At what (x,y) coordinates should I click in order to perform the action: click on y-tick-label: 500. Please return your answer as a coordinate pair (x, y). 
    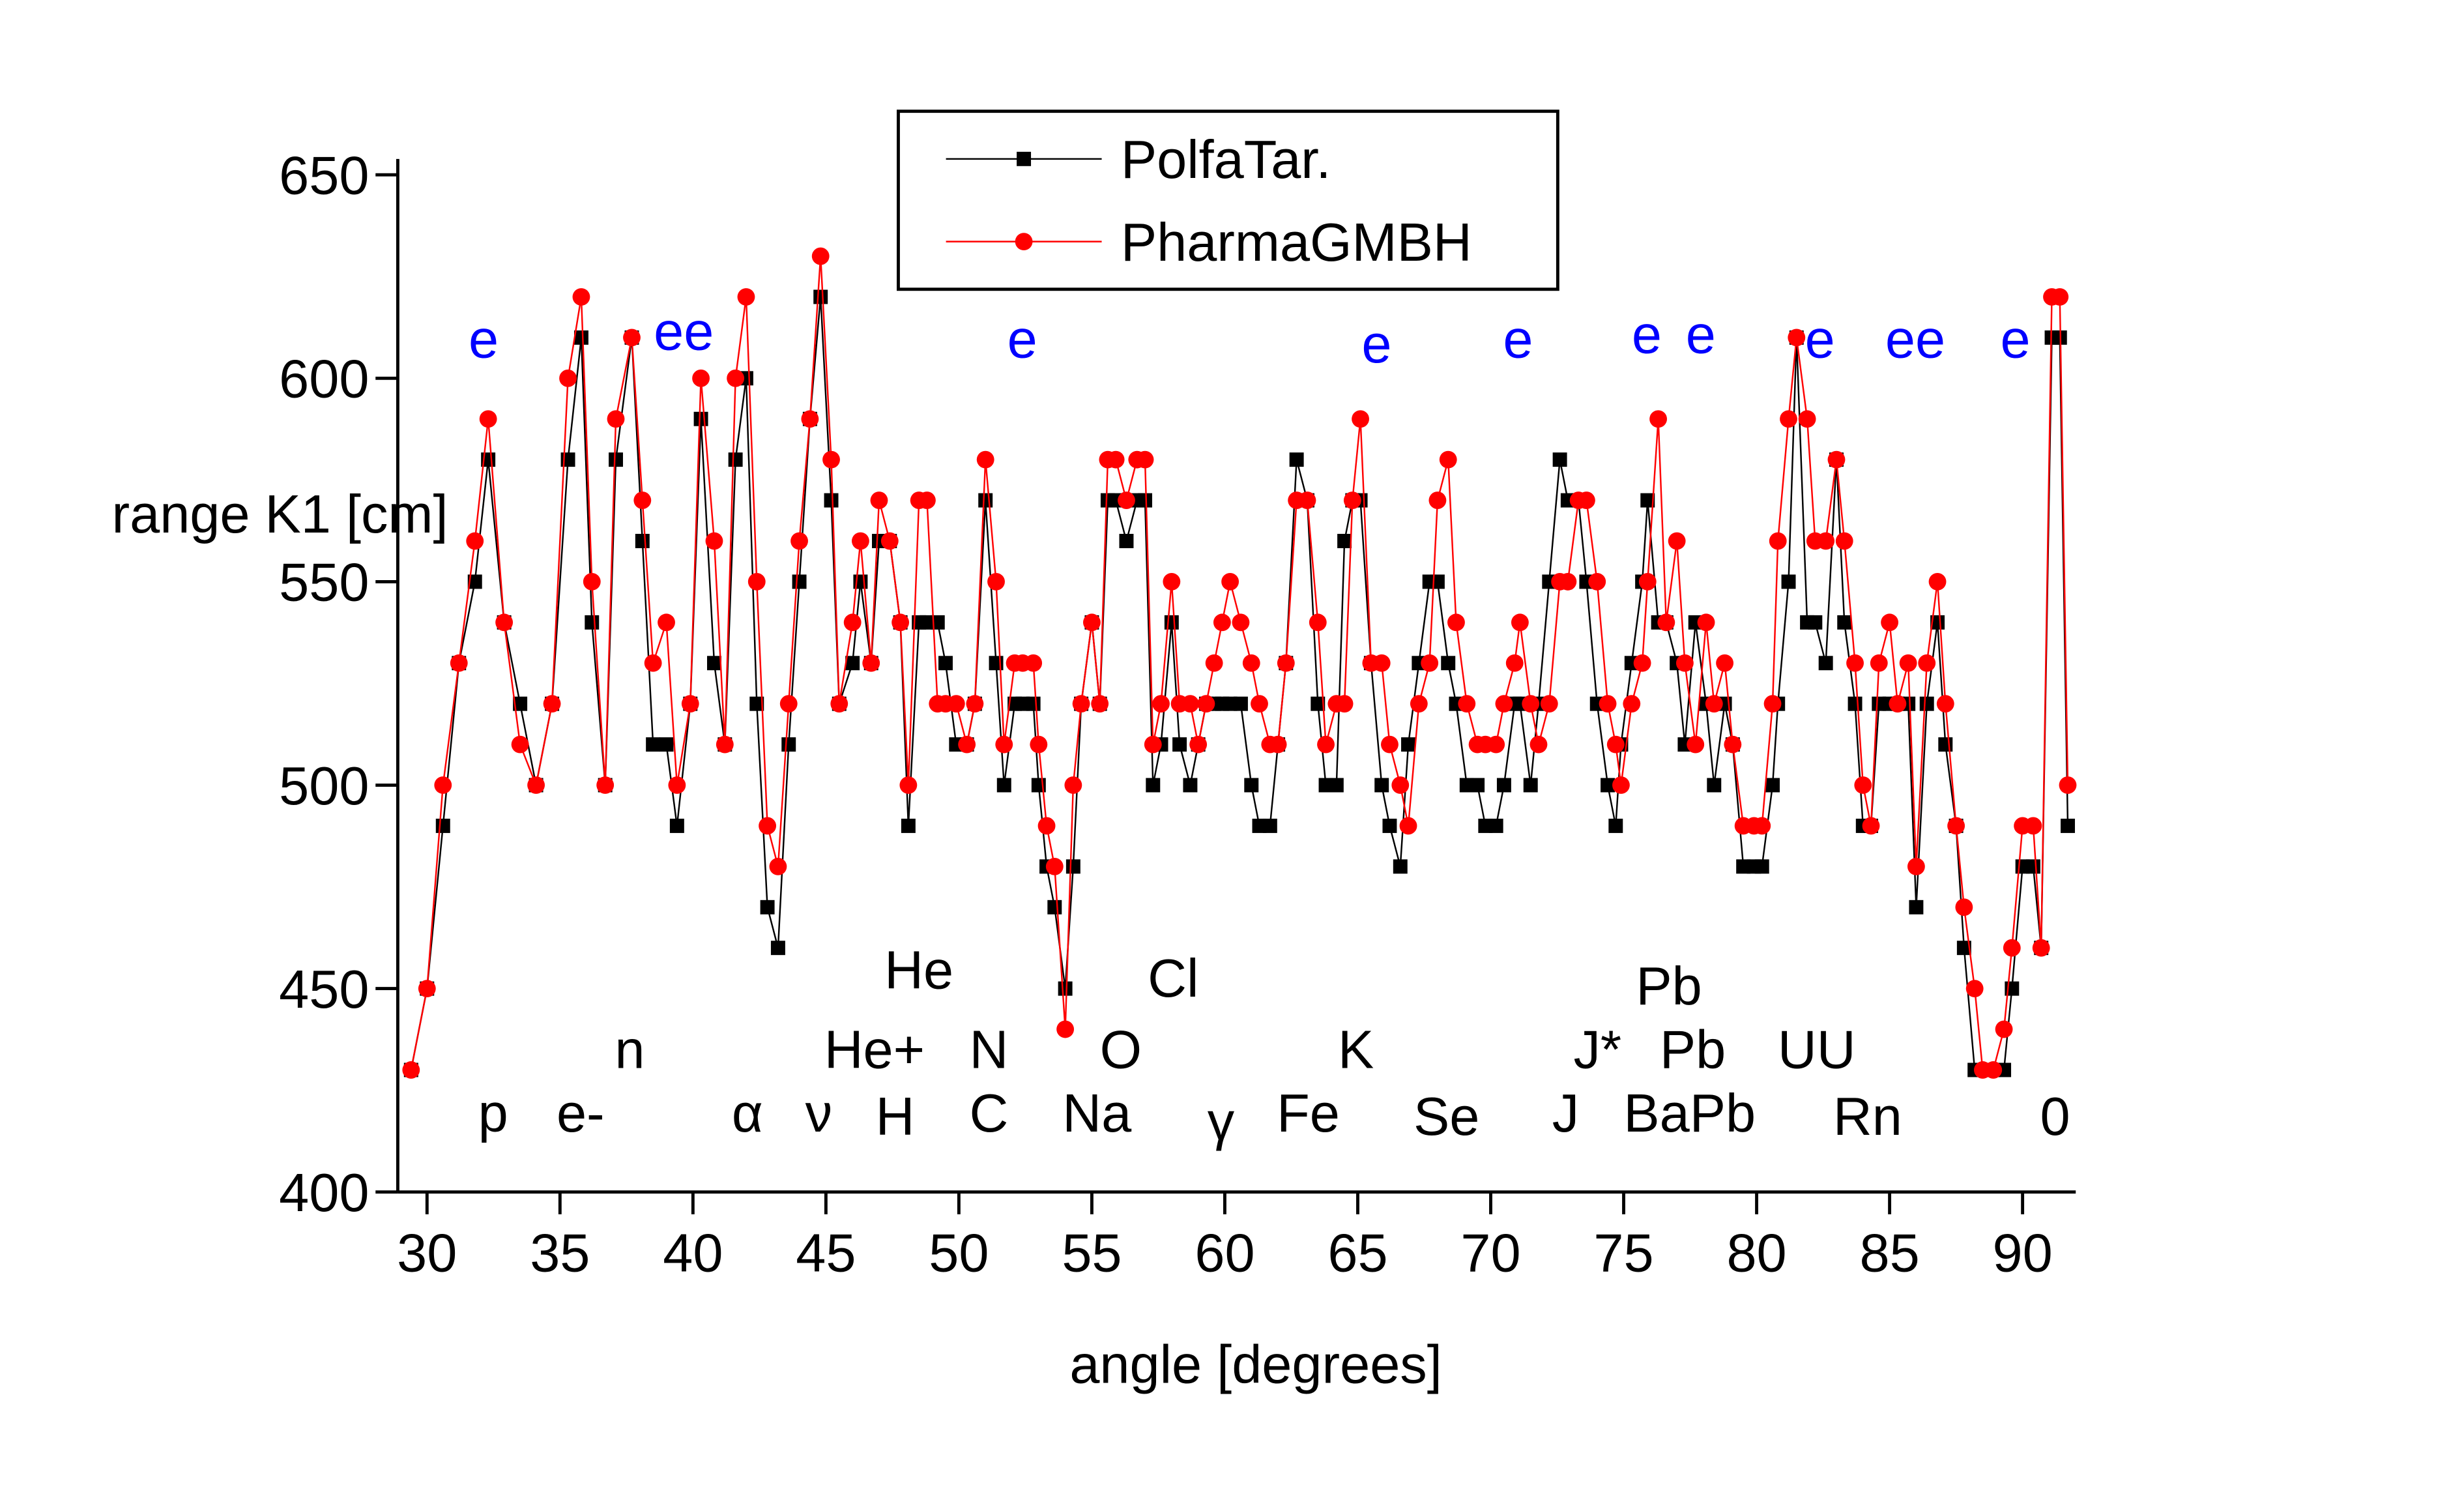
    Looking at the image, I should click on (324, 785).